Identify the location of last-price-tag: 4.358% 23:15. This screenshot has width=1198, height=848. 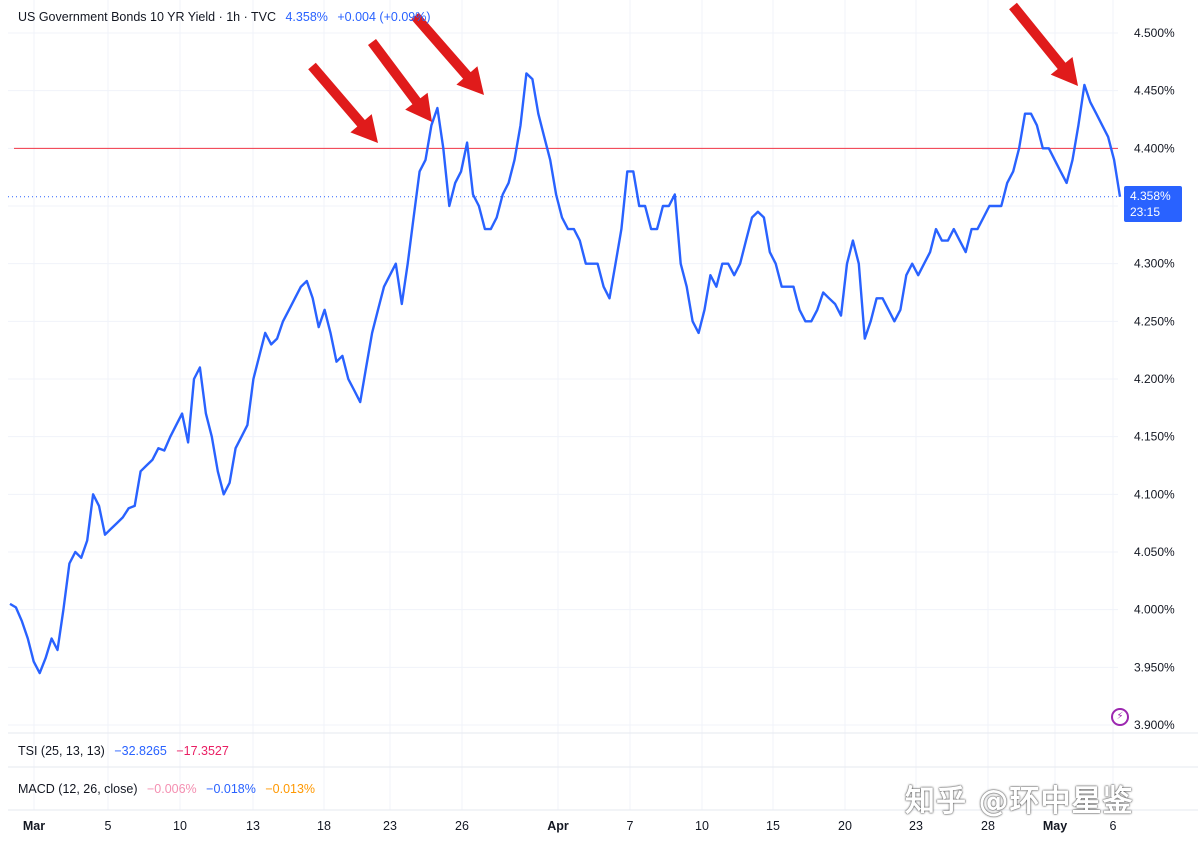
(1153, 204).